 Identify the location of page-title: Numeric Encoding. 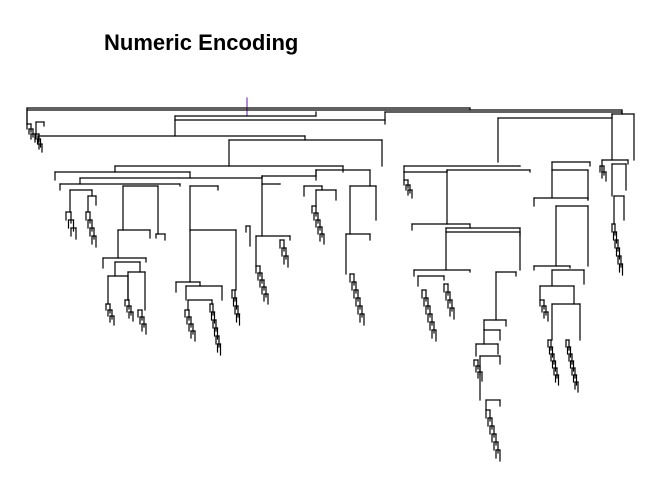
(201, 42).